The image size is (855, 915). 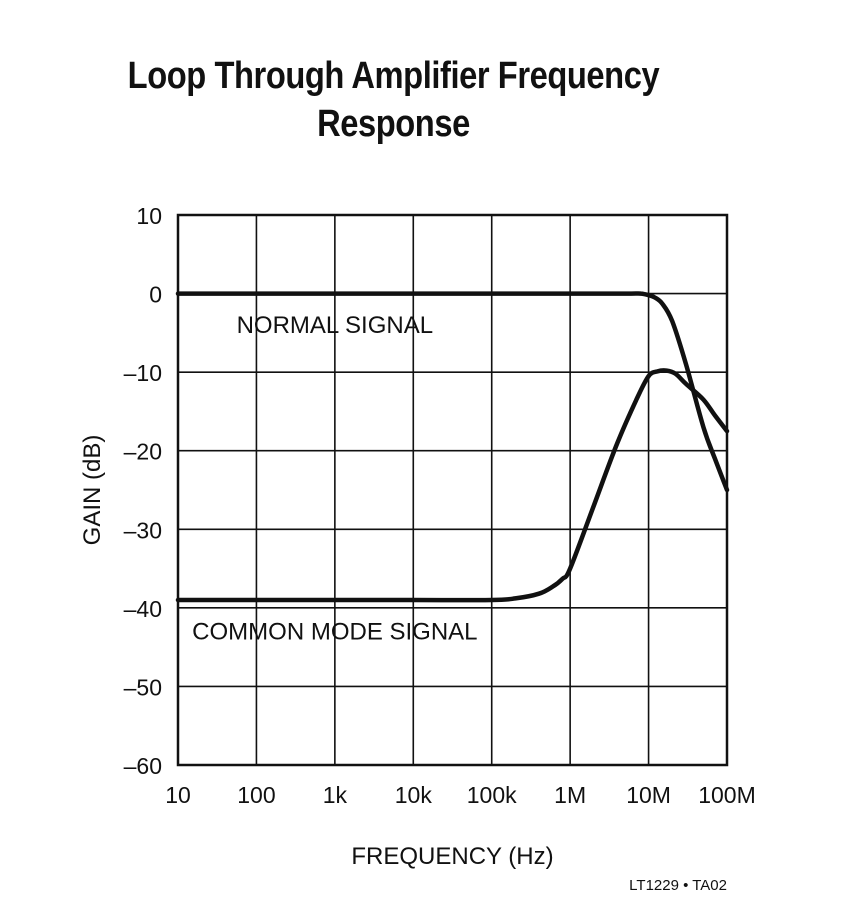 I want to click on normal-signal-line, so click(x=452, y=392).